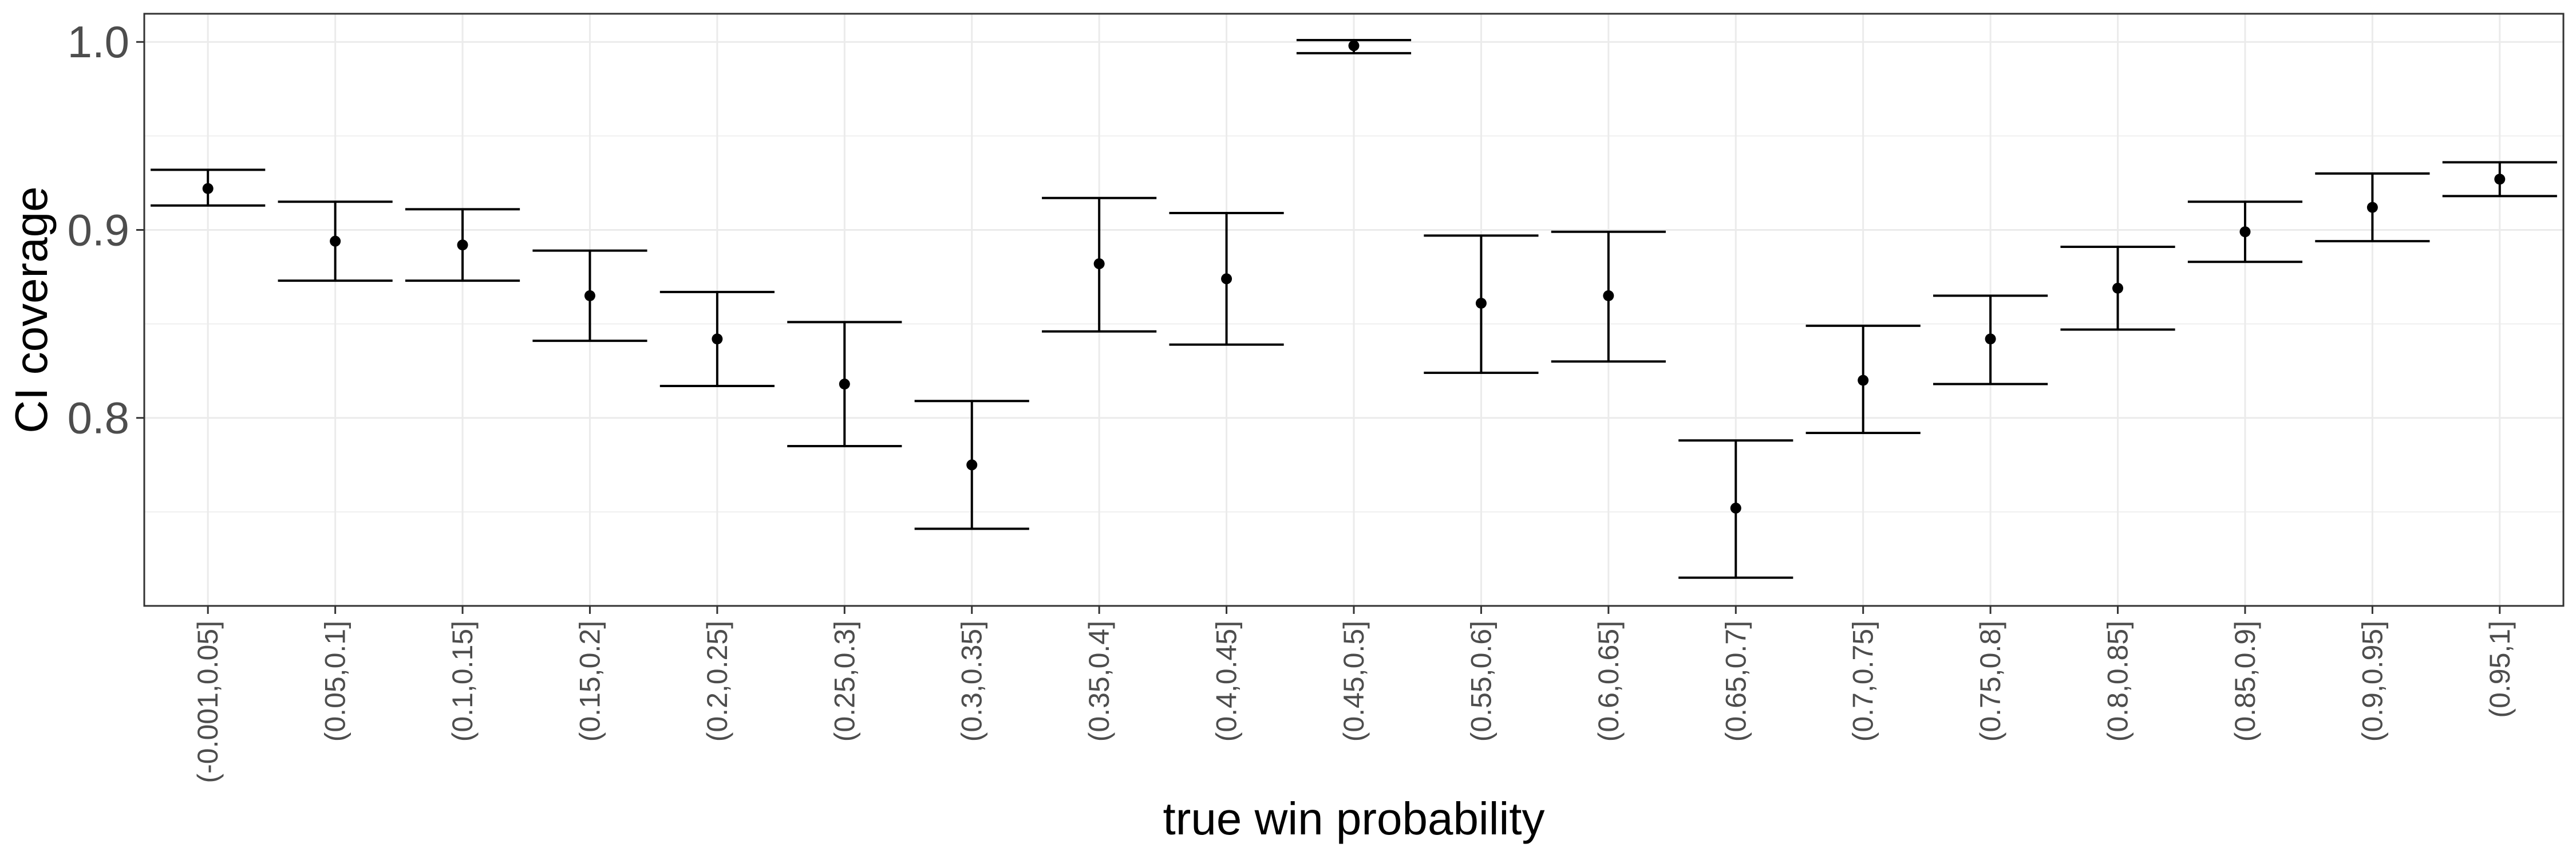  Describe the element at coordinates (31, 309) in the screenshot. I see `y-axis-title: CI coverage` at that location.